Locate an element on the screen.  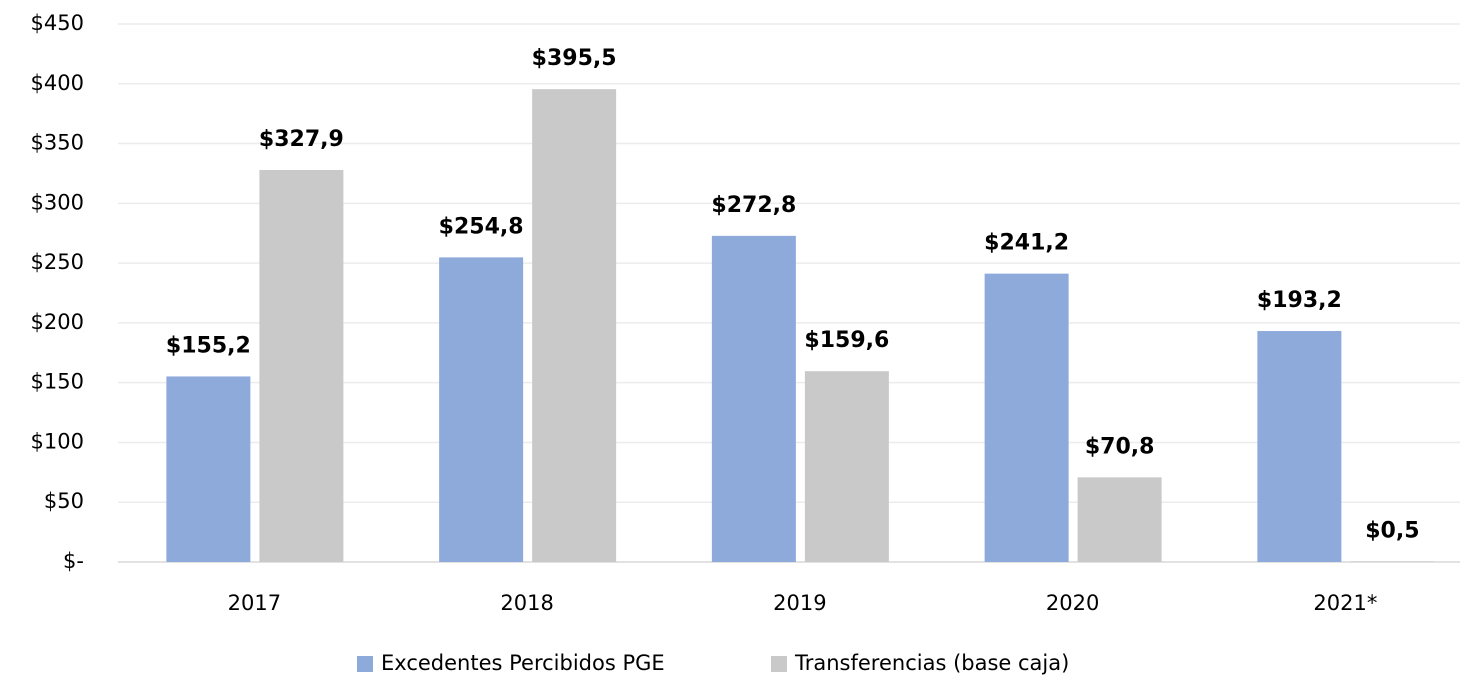
value-label: $193,2 is located at coordinates (1299, 300).